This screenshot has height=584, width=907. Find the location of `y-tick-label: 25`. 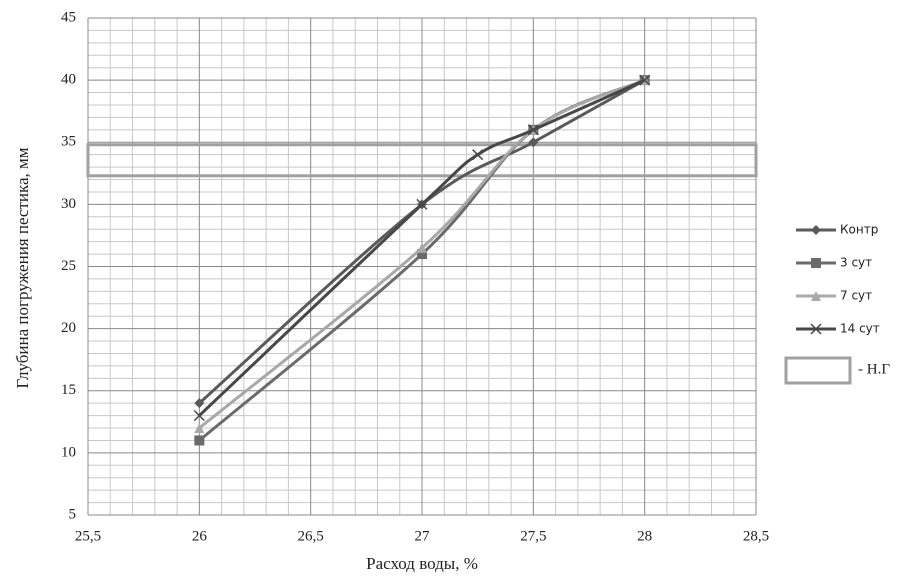

y-tick-label: 25 is located at coordinates (68, 266).